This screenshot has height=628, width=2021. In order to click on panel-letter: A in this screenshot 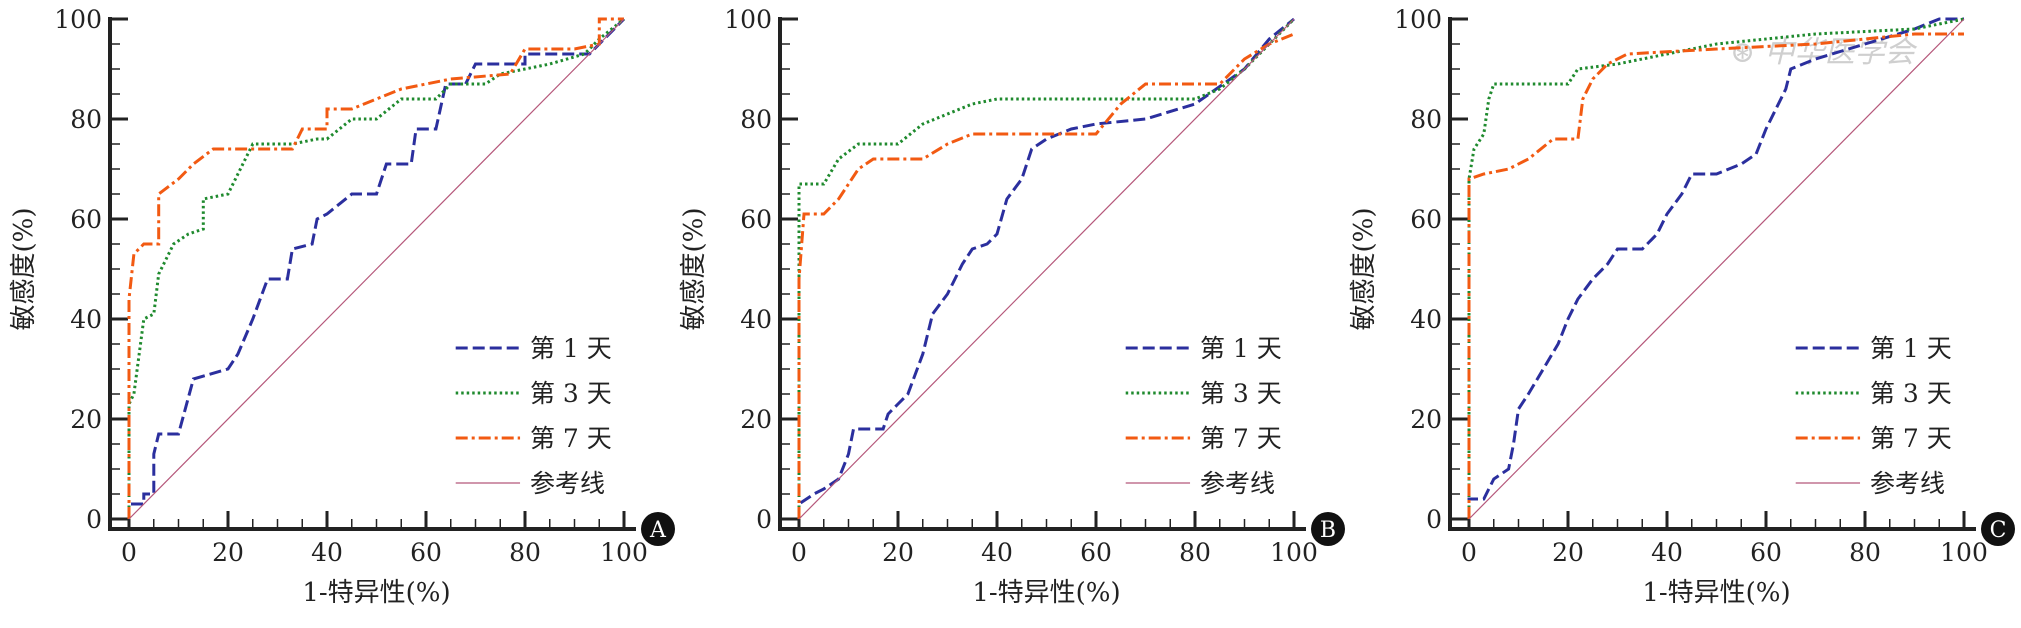, I will do `click(658, 530)`.